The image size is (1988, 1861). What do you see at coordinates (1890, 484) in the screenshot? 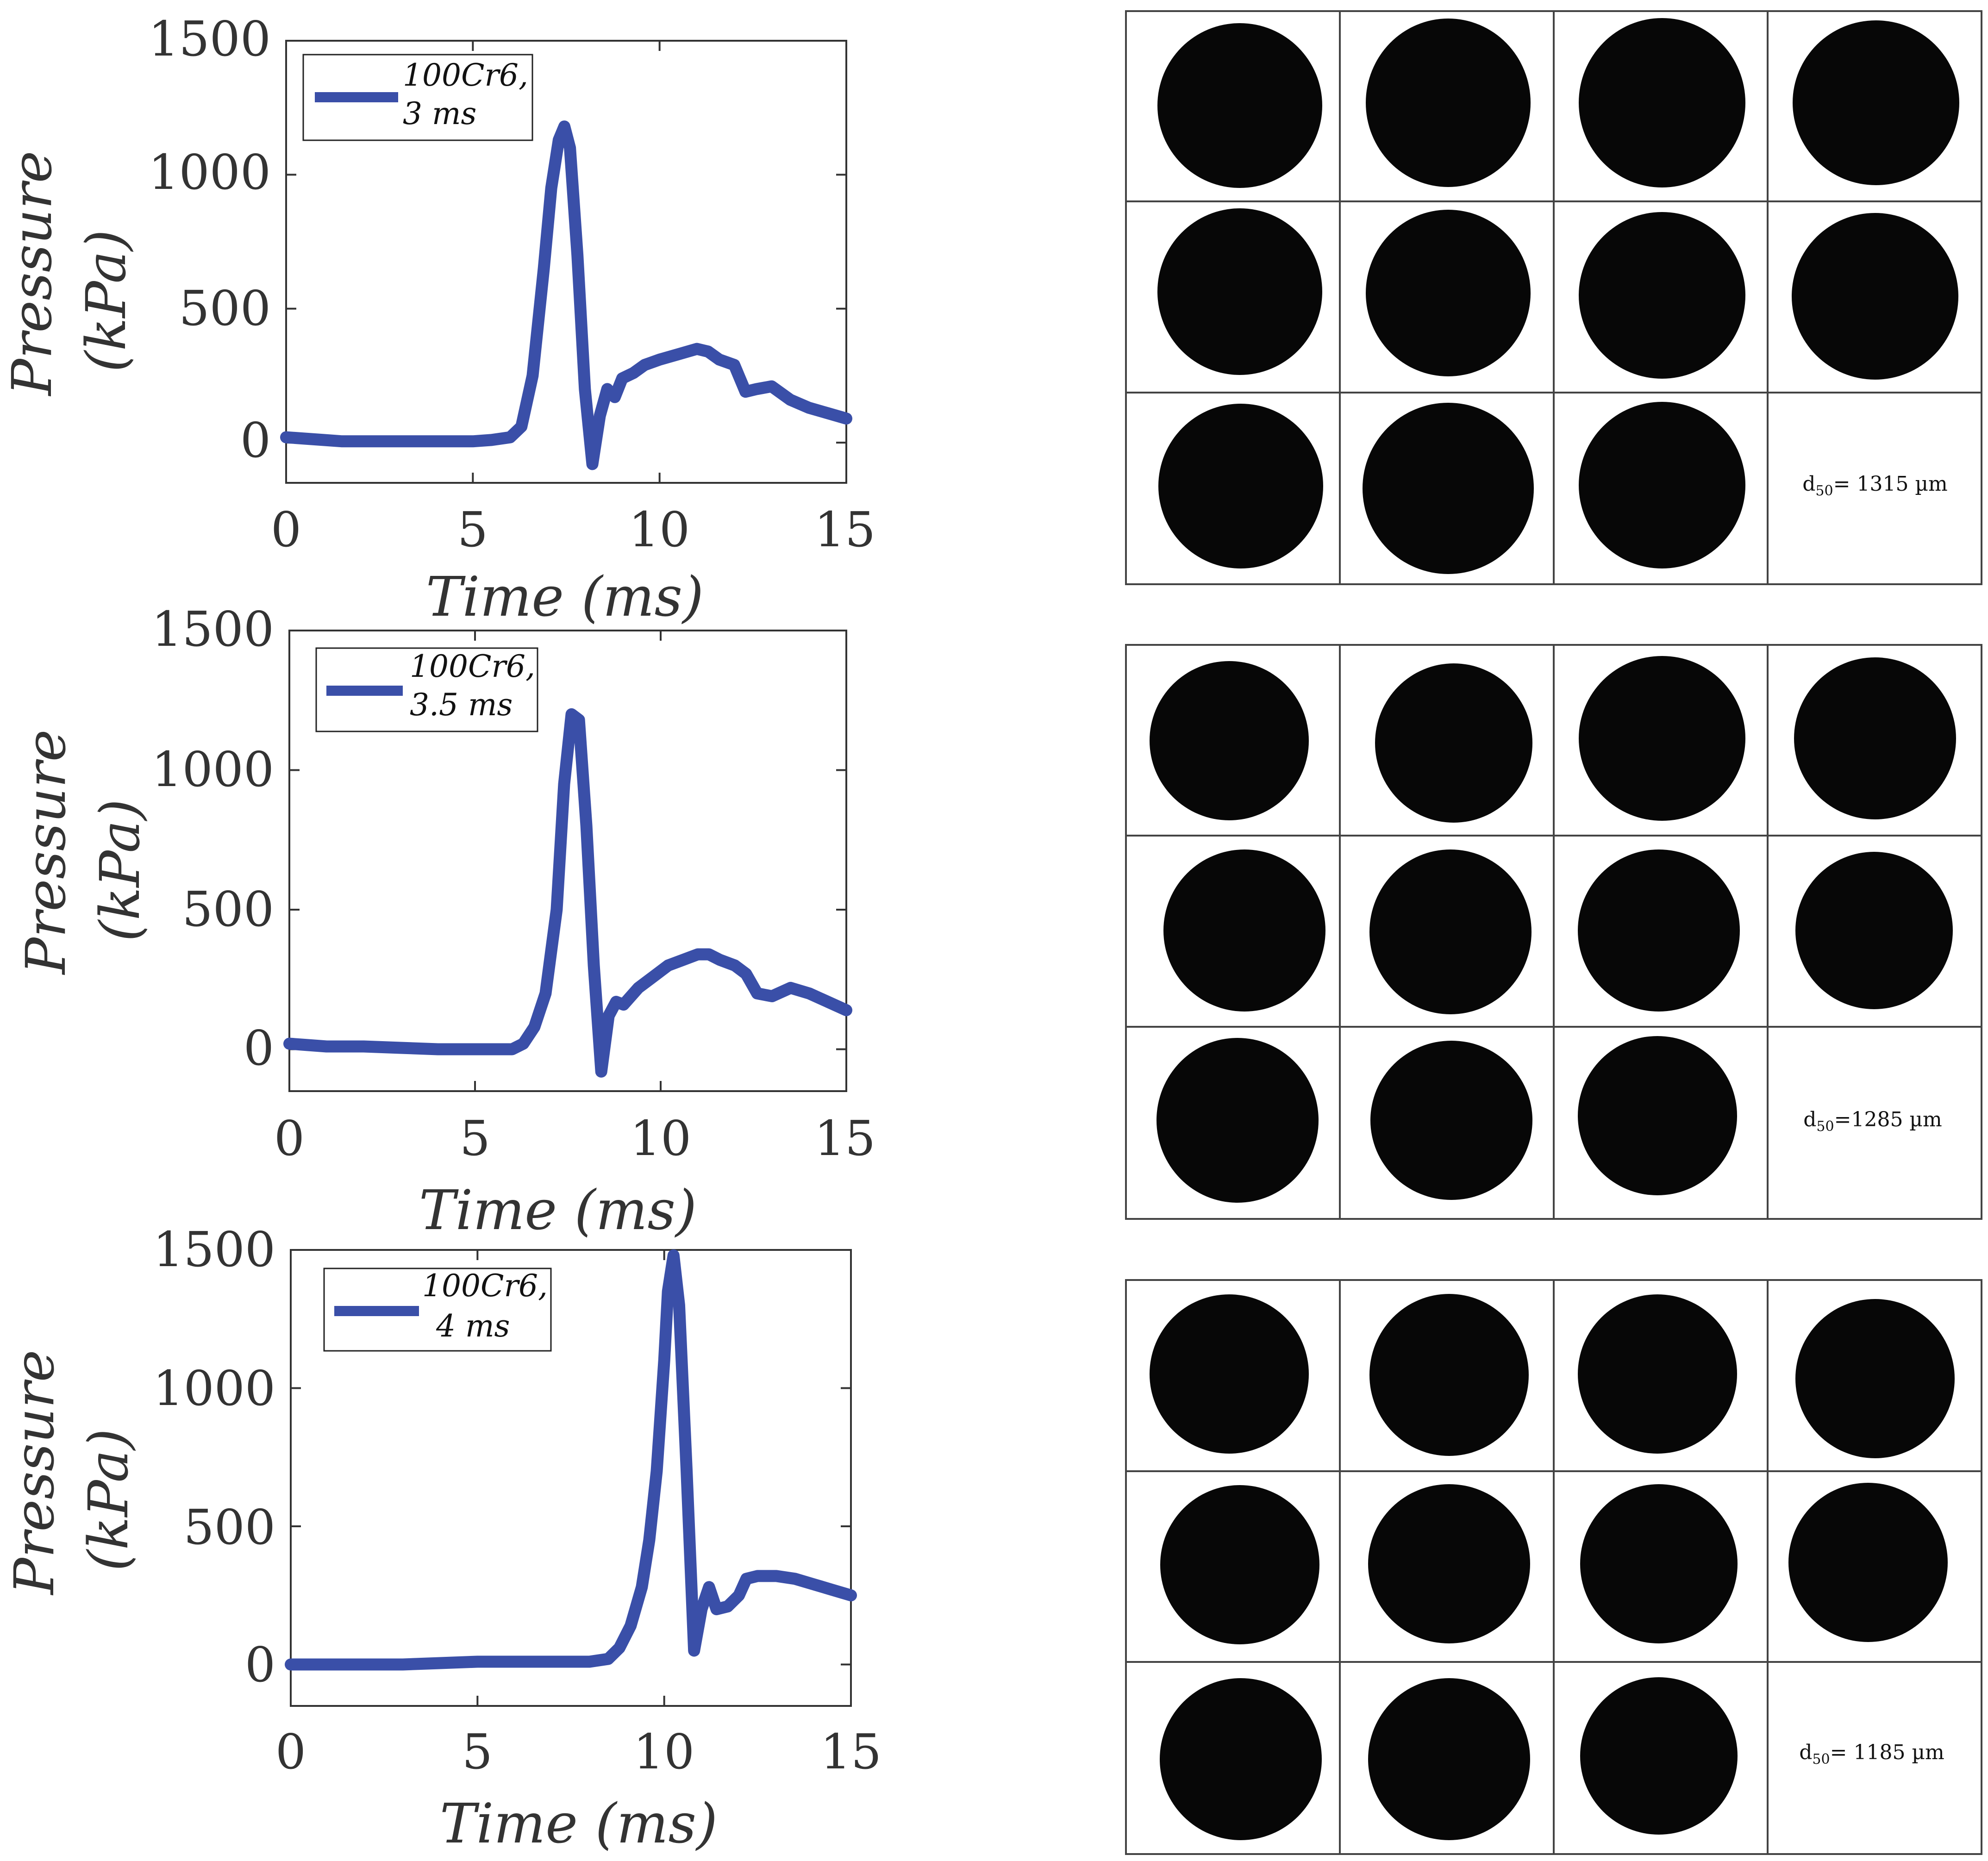
I see `d50-value: = 1315 µm` at bounding box center [1890, 484].